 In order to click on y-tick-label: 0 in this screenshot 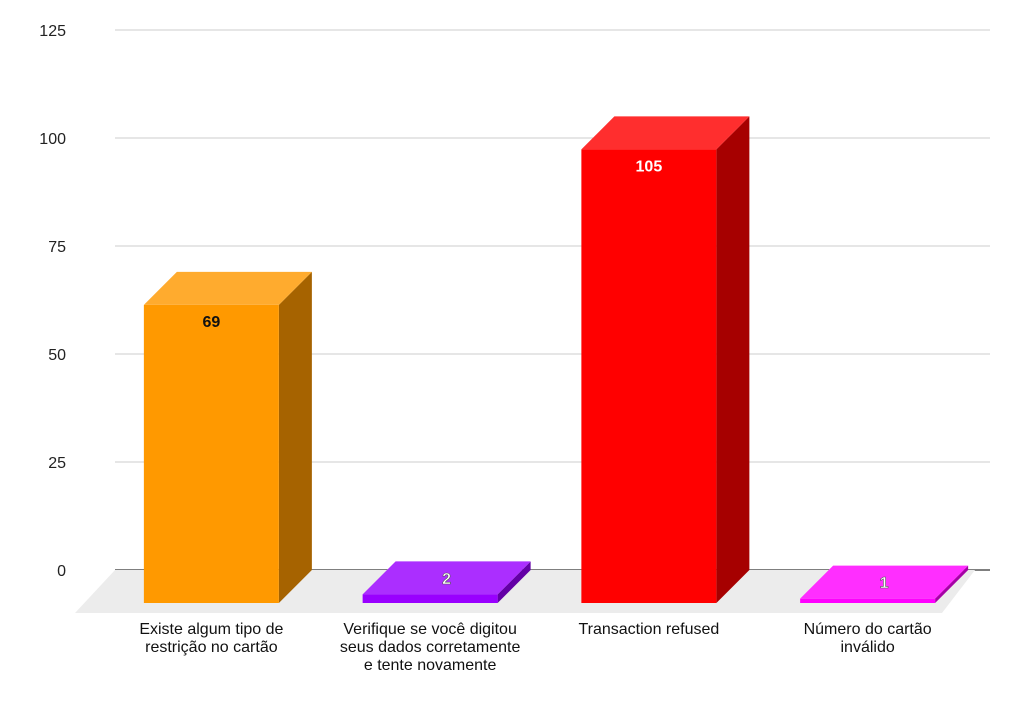, I will do `click(61, 571)`.